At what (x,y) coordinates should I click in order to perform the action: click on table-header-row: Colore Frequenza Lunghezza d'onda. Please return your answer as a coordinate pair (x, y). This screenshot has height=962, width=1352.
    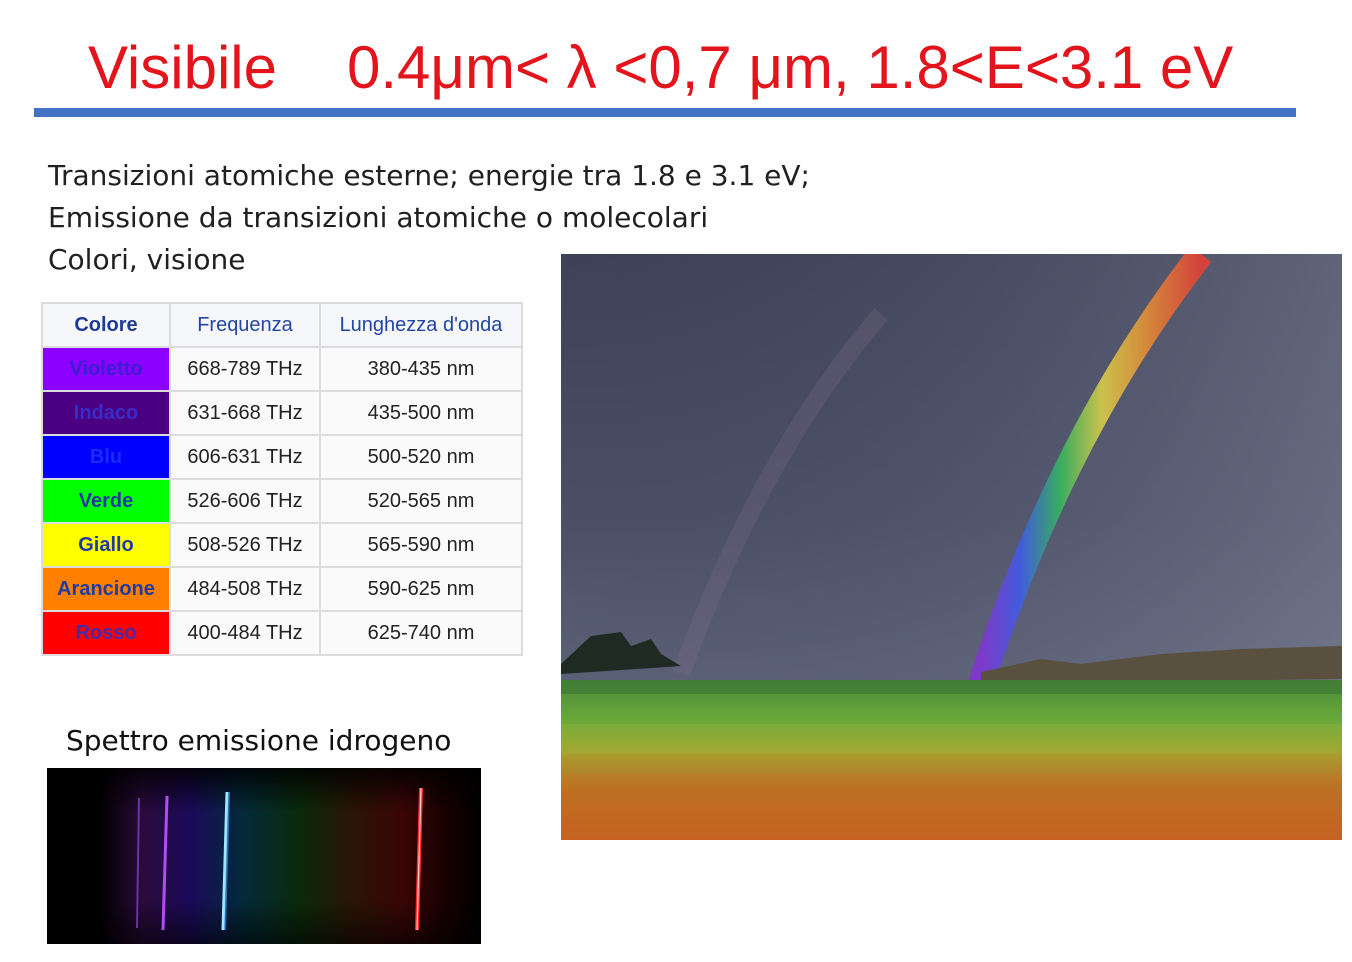
    Looking at the image, I should click on (282, 325).